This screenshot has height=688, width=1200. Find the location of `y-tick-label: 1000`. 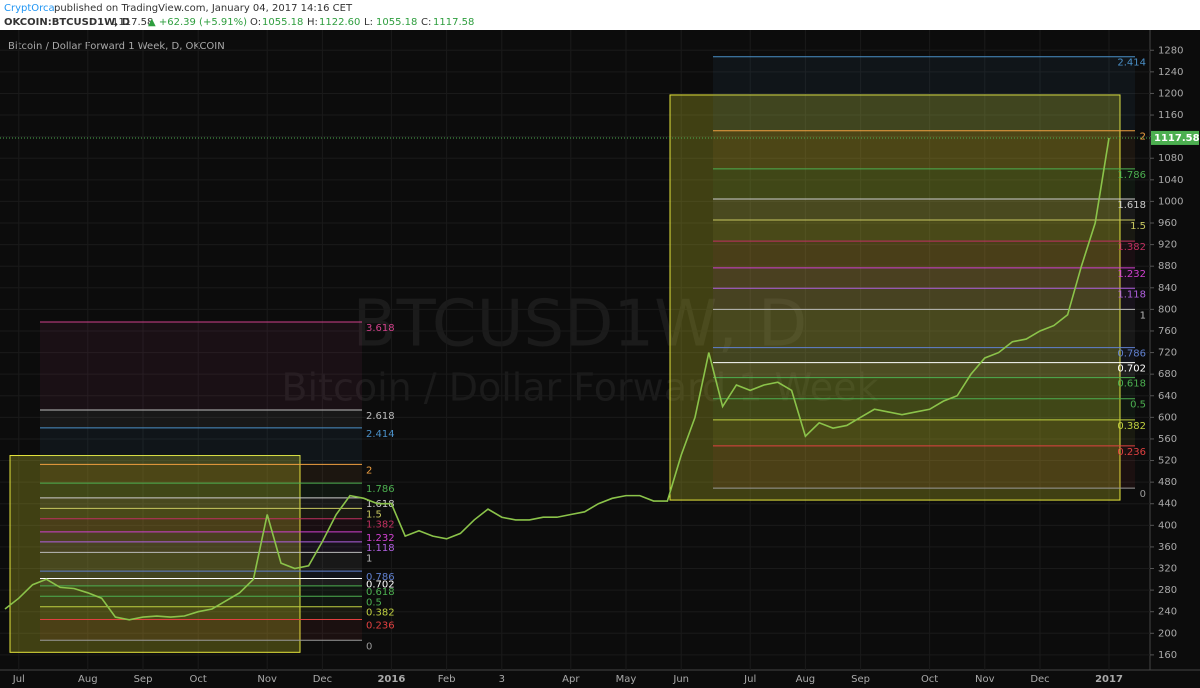

y-tick-label: 1000 is located at coordinates (1170, 201).